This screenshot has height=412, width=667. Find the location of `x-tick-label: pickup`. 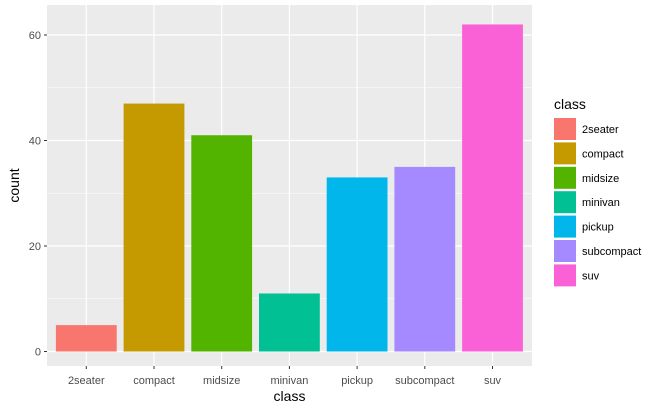

x-tick-label: pickup is located at coordinates (357, 381).